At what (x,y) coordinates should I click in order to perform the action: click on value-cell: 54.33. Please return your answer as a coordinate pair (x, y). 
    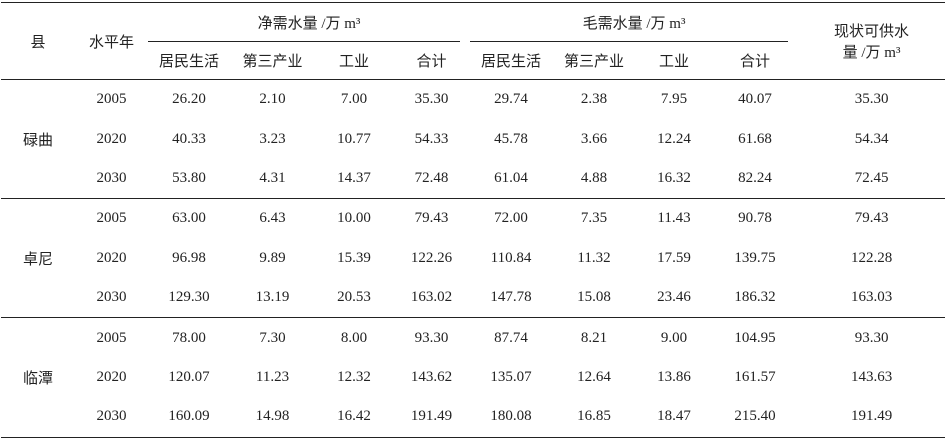
    Looking at the image, I should click on (431, 138).